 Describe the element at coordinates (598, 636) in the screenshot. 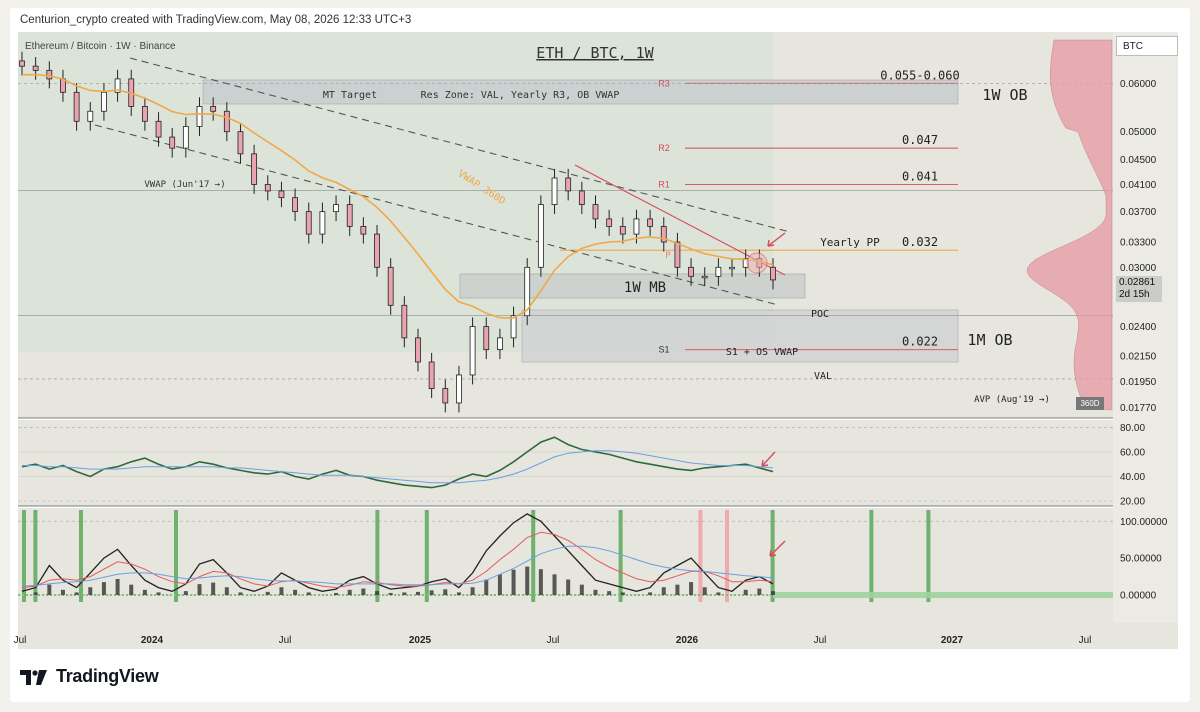

I see `time-axis-bg` at that location.